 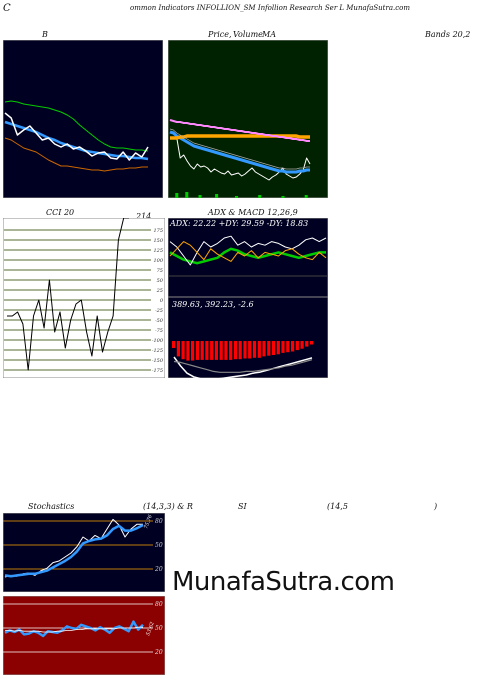 I want to click on price-ma-panel, so click(x=248, y=119).